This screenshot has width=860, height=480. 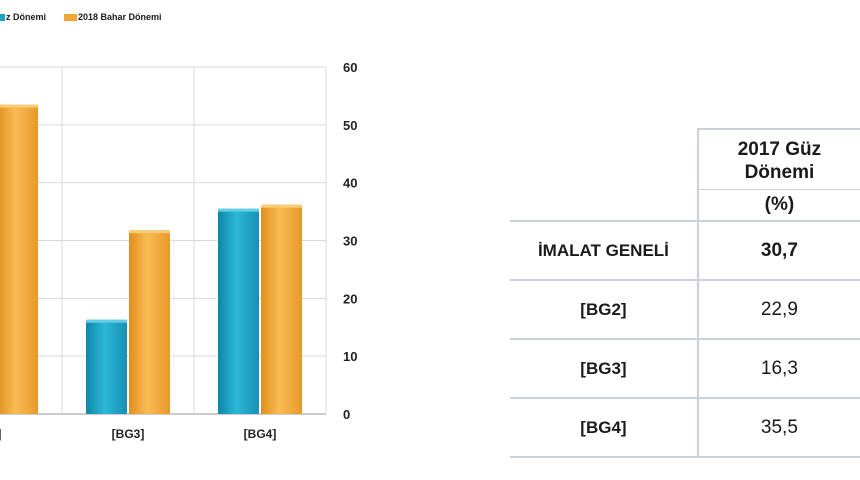 I want to click on legend-item-series-2: 2018 Bahar Dönemi, so click(x=113, y=17).